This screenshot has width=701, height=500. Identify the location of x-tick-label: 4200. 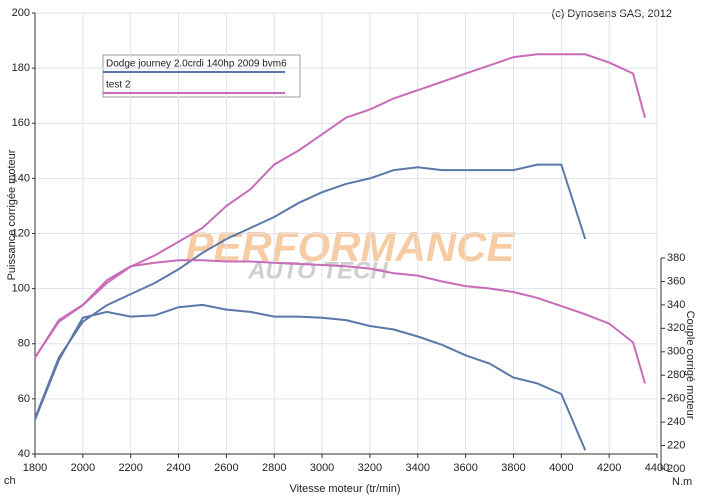
(609, 468).